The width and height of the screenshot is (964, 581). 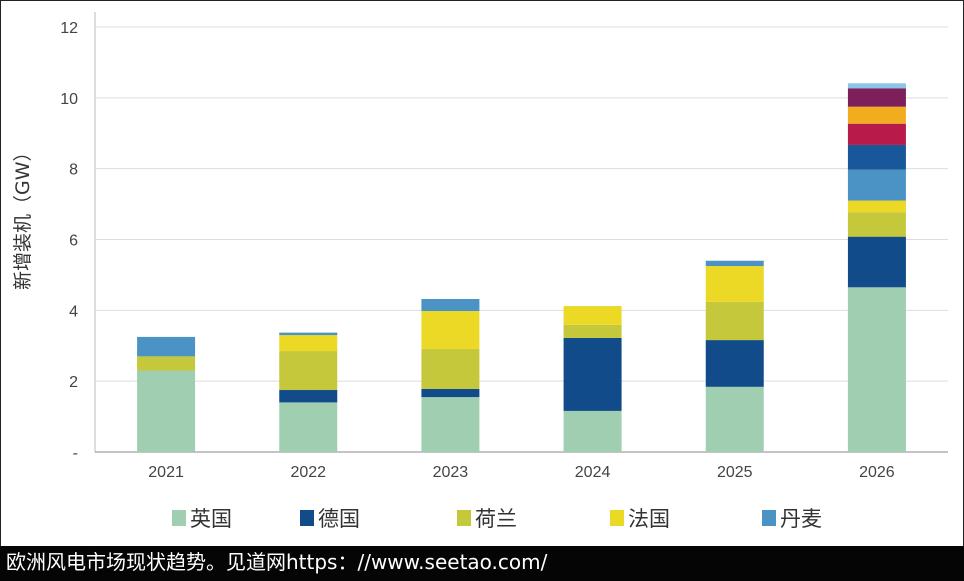 I want to click on bar-segment-德国-2024, so click(x=592, y=374).